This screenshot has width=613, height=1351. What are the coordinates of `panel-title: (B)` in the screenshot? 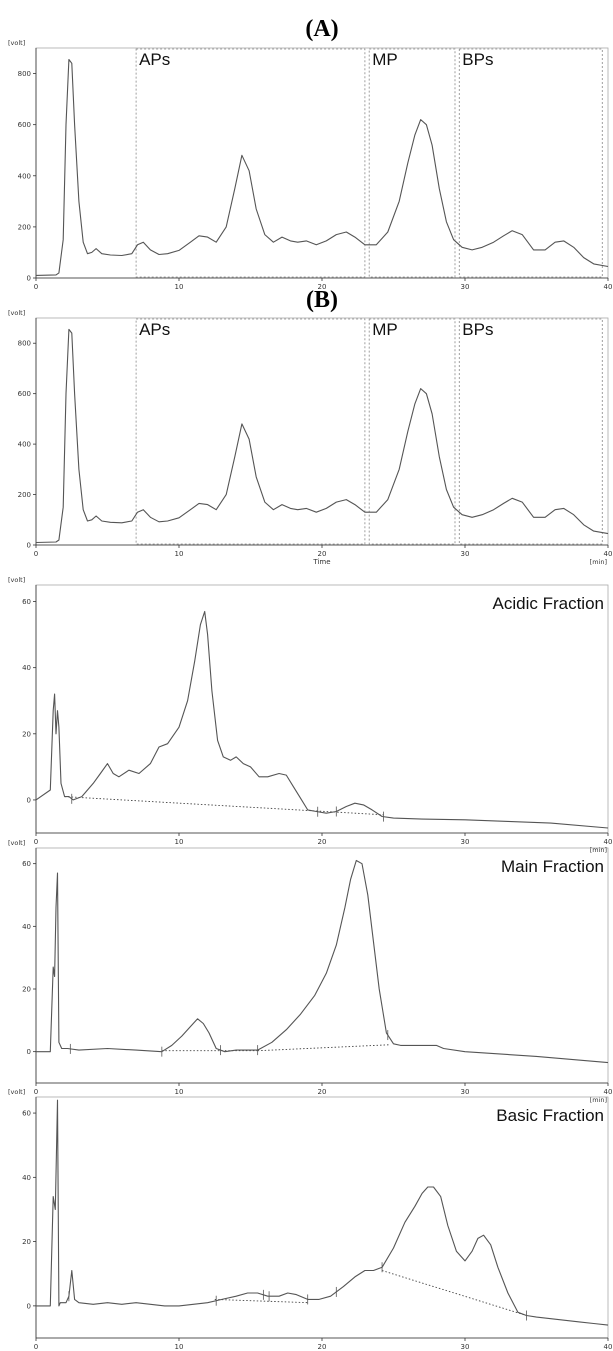 It's located at (322, 300).